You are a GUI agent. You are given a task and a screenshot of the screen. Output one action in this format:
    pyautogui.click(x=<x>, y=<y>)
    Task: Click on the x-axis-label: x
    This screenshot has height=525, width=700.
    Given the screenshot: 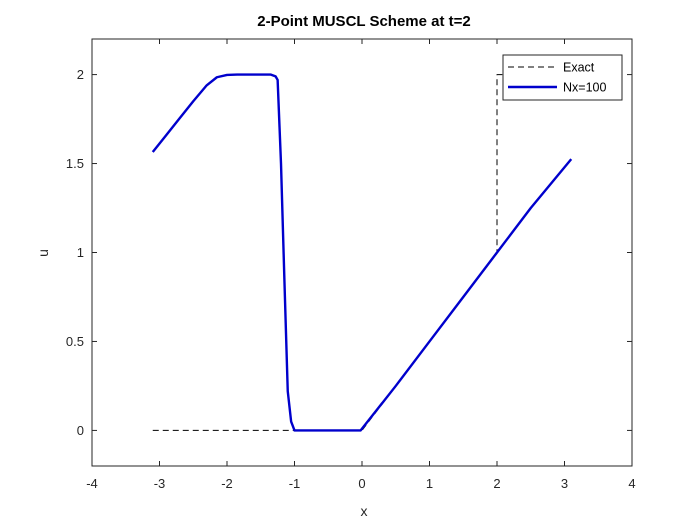 What is the action you would take?
    pyautogui.click(x=364, y=511)
    